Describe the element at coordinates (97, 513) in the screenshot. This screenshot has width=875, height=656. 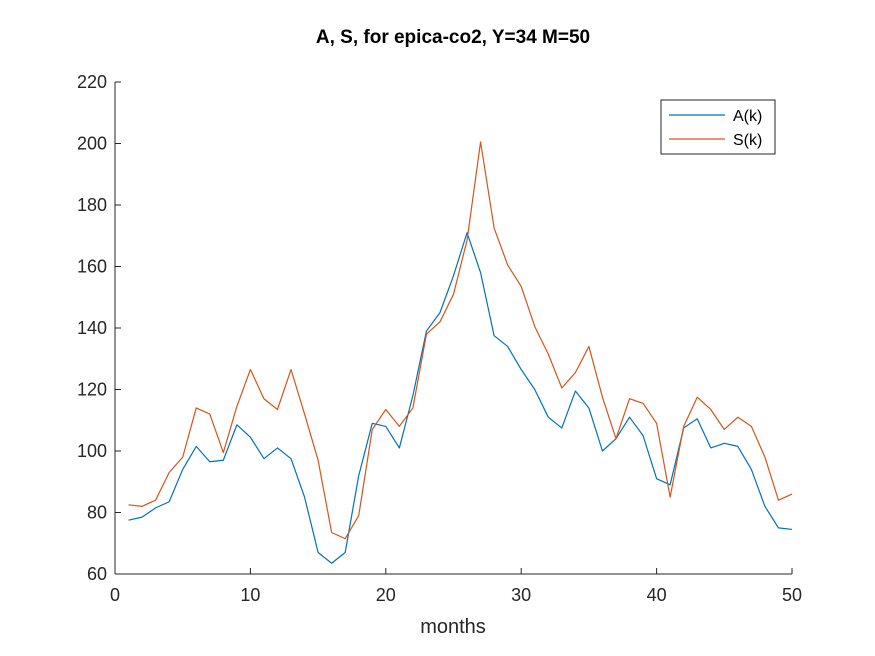
I see `y-tick-label: 80` at that location.